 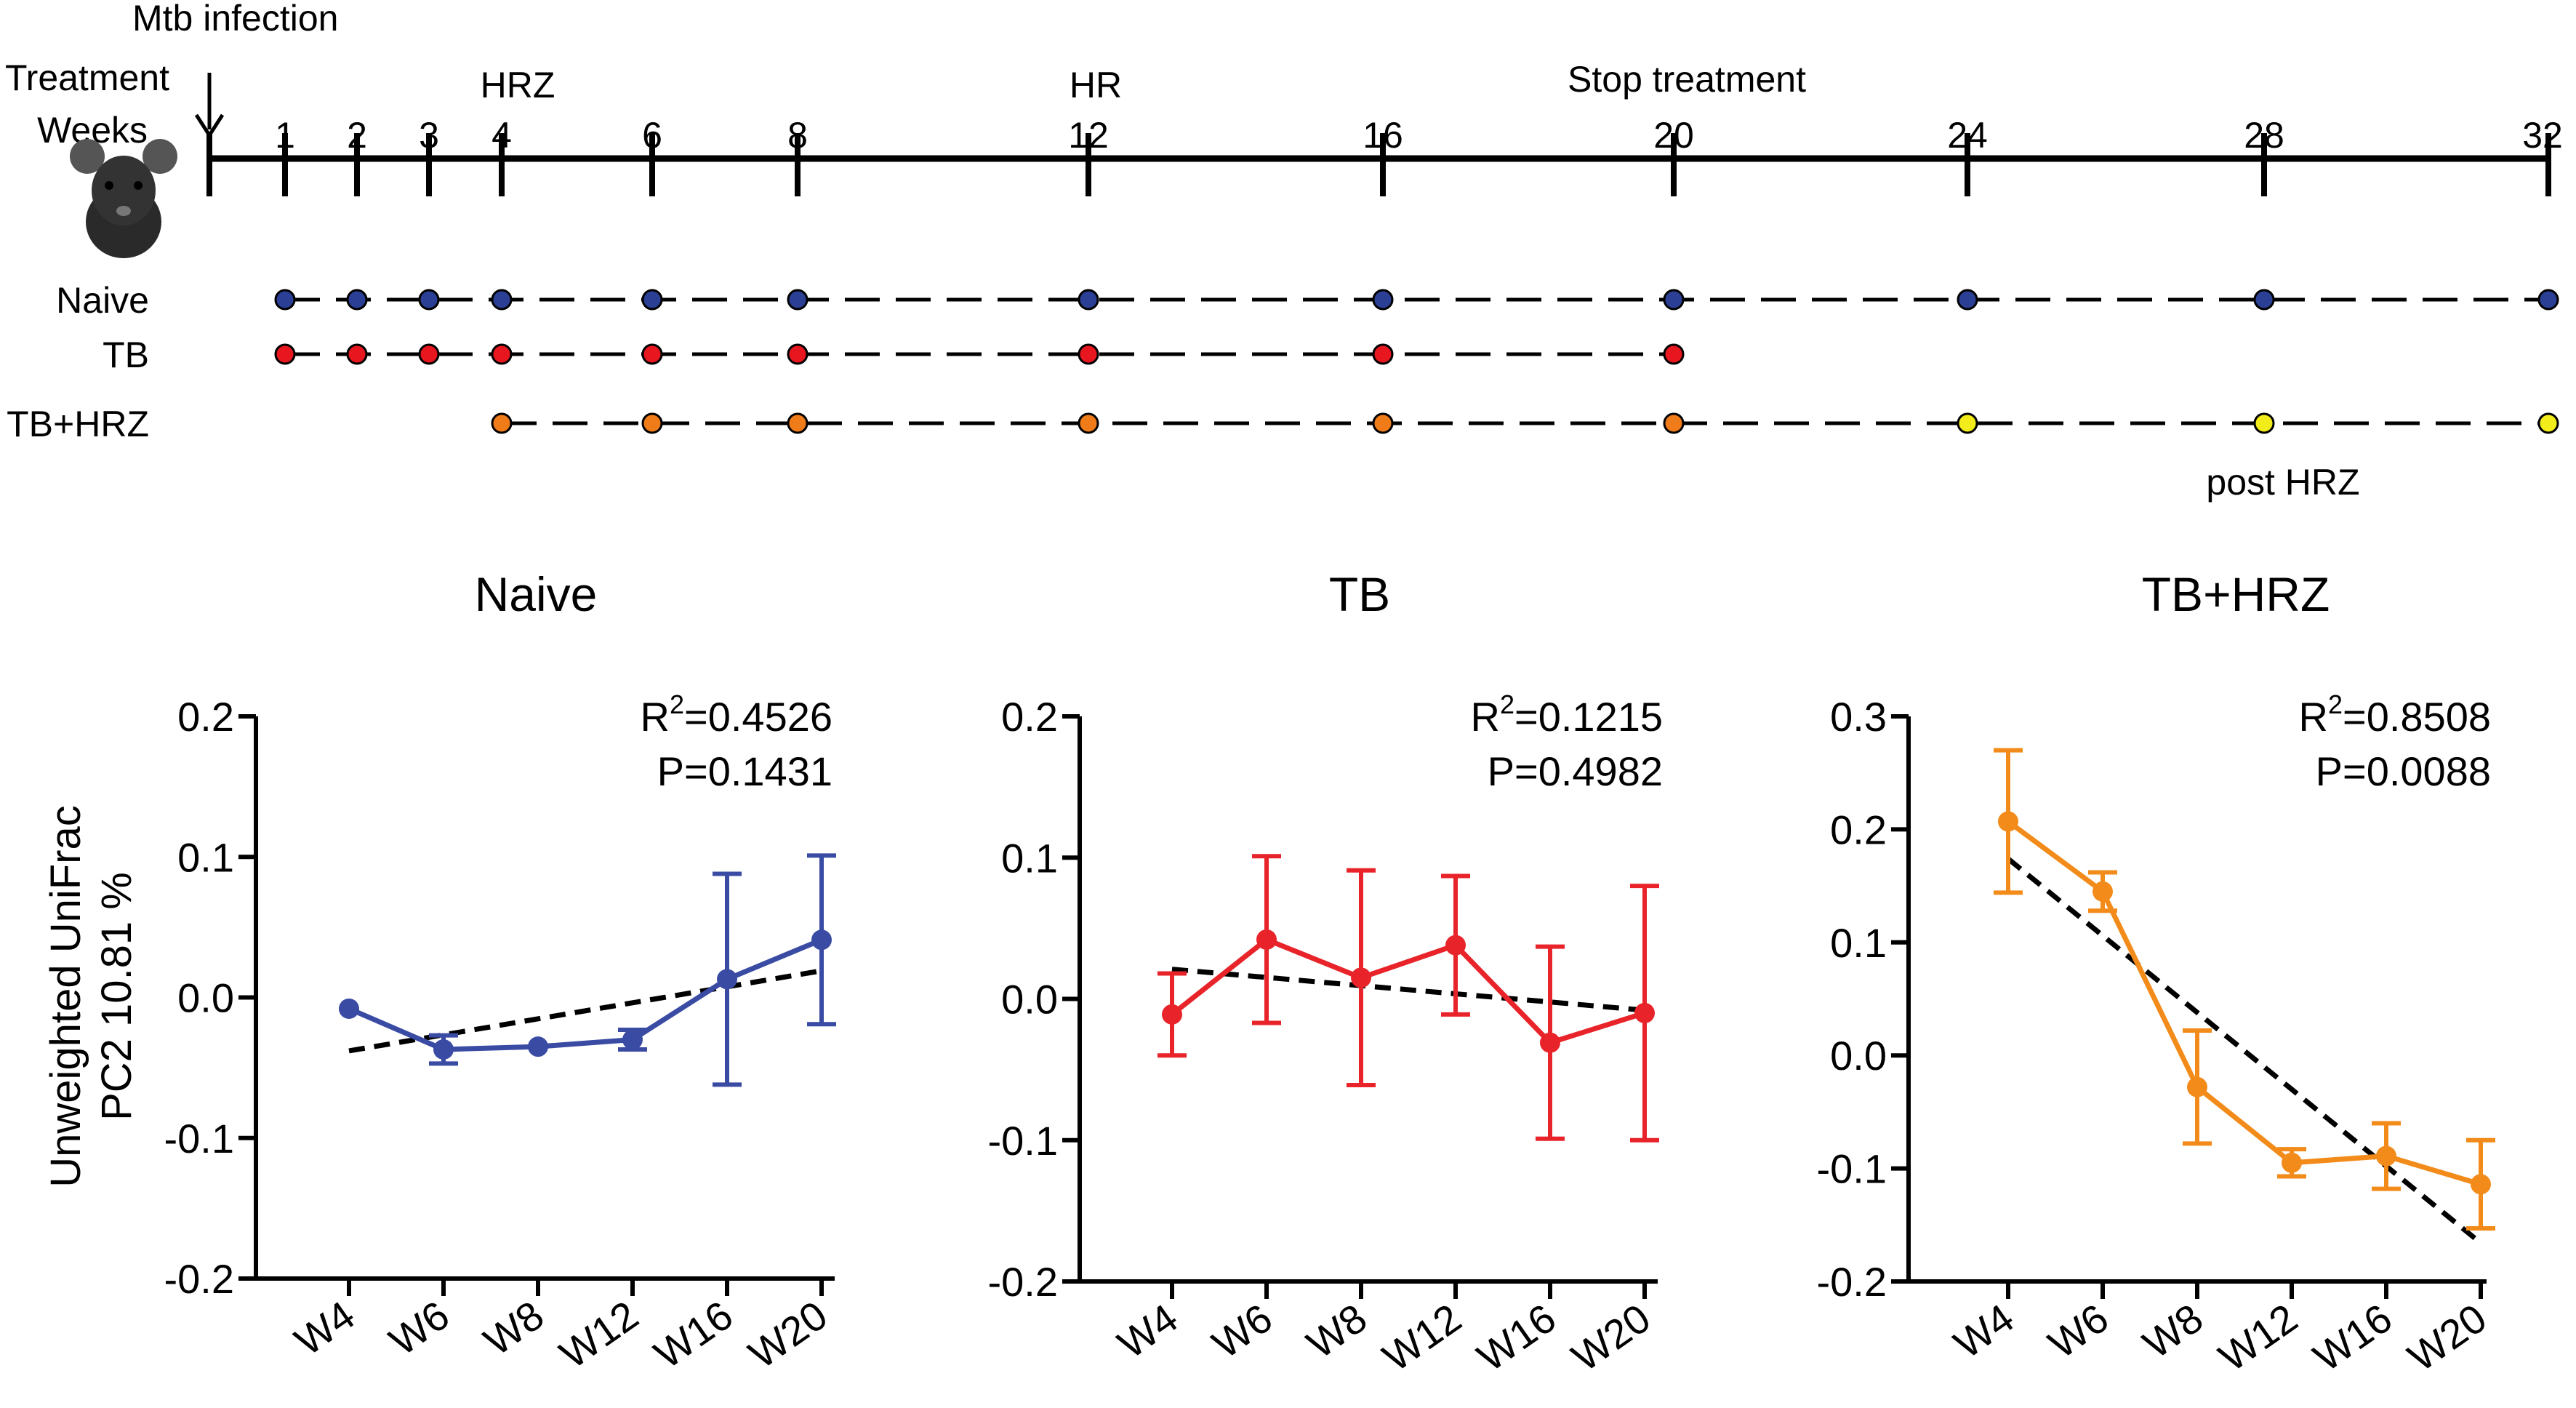 I want to click on y-axis-label-line2: PC2 10.81 %, so click(x=117, y=996).